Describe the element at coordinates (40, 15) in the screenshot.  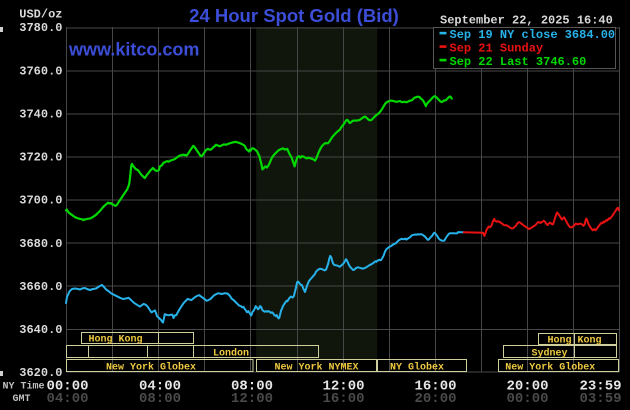
I see `svg-text: USD/oz` at that location.